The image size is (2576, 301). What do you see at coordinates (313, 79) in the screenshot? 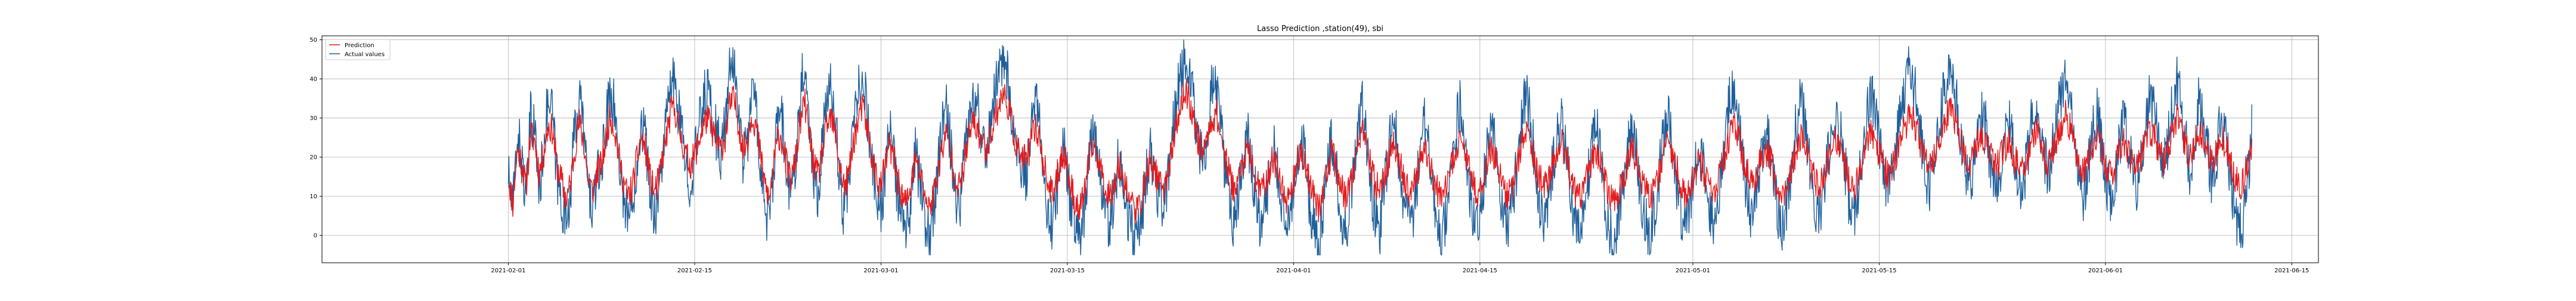
I see `y-tick-label: 40` at bounding box center [313, 79].